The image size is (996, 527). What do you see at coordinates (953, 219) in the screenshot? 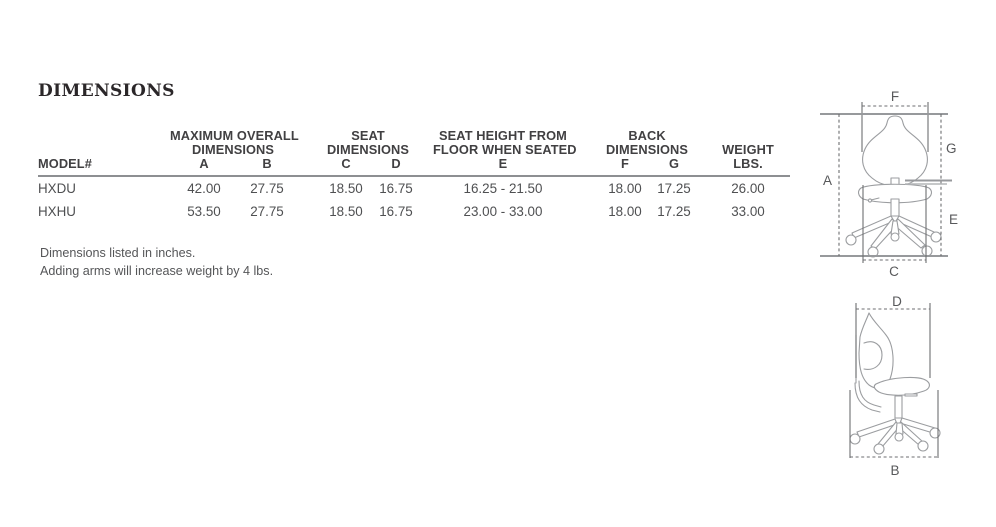
I see `dim-label-e: E` at bounding box center [953, 219].